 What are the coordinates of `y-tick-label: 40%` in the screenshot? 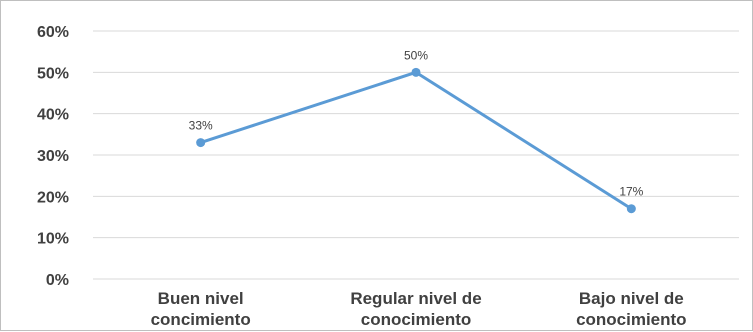 It's located at (53, 115).